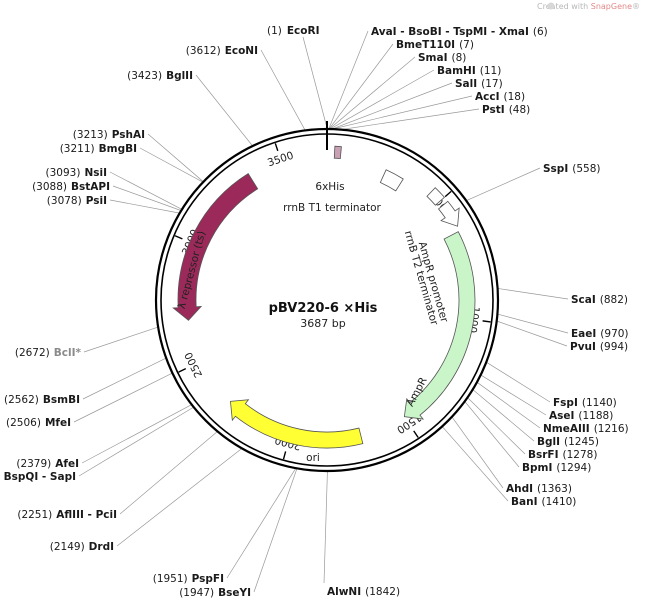 The image size is (650, 605). Describe the element at coordinates (586, 429) in the screenshot. I see `site-label-nmeaiii: NmeAIII (1216)` at that location.